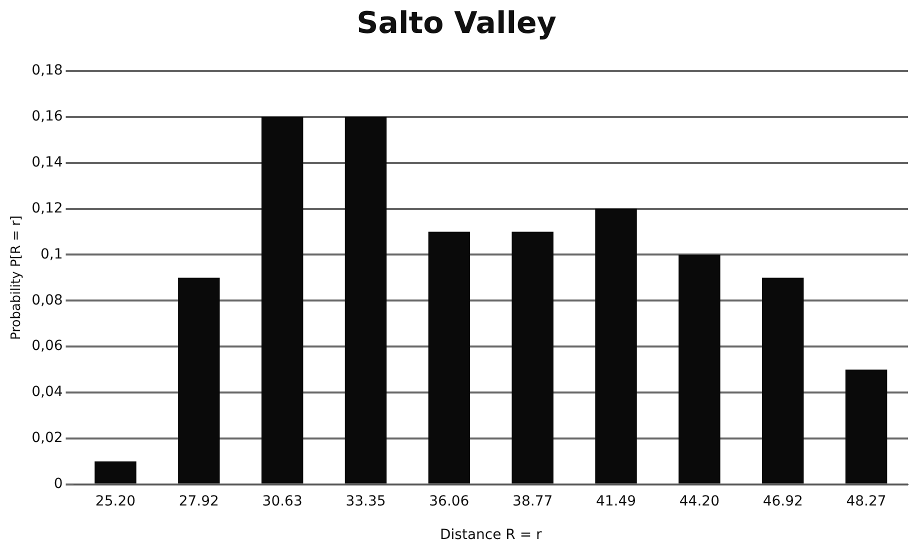 Image resolution: width=913 pixels, height=553 pixels. What do you see at coordinates (58, 484) in the screenshot?
I see `y-tick-label: 0` at bounding box center [58, 484].